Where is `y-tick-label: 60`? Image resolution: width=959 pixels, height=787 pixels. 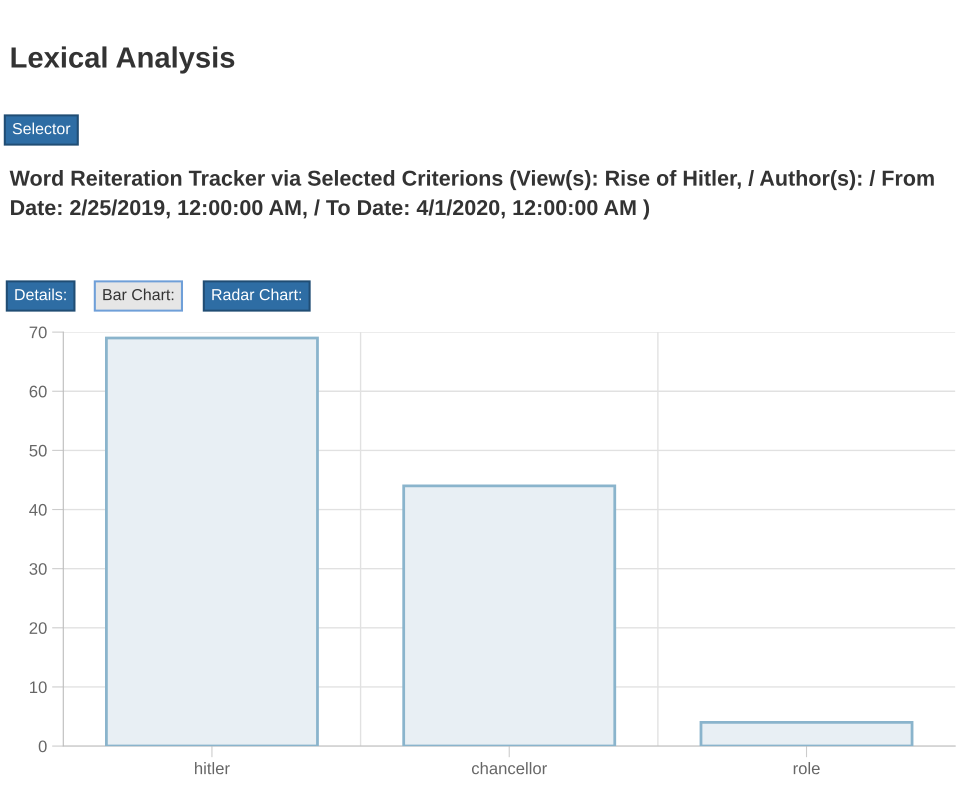 y-tick-label: 60 is located at coordinates (38, 392).